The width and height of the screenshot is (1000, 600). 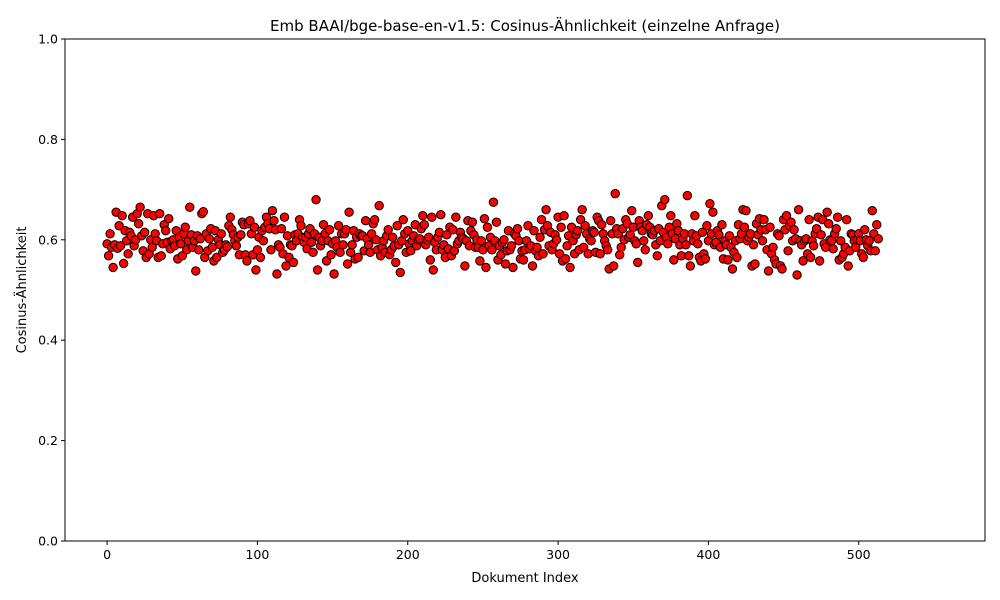 I want to click on y-tick-label: 0.8, so click(x=48, y=139).